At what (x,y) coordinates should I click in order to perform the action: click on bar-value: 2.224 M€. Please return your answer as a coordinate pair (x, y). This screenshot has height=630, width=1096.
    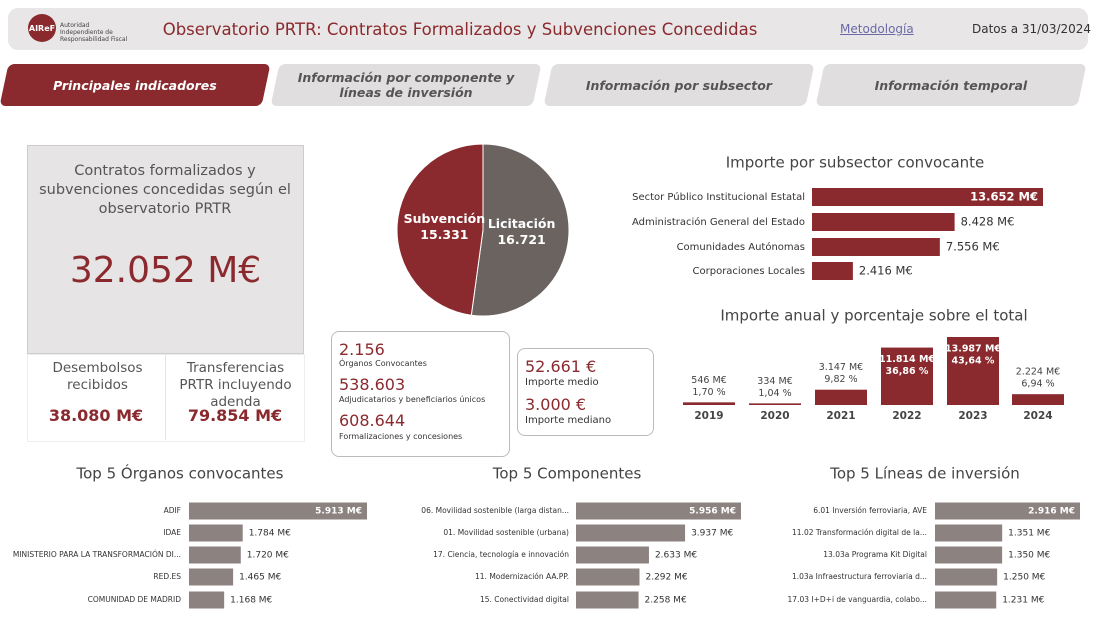
    Looking at the image, I should click on (1038, 372).